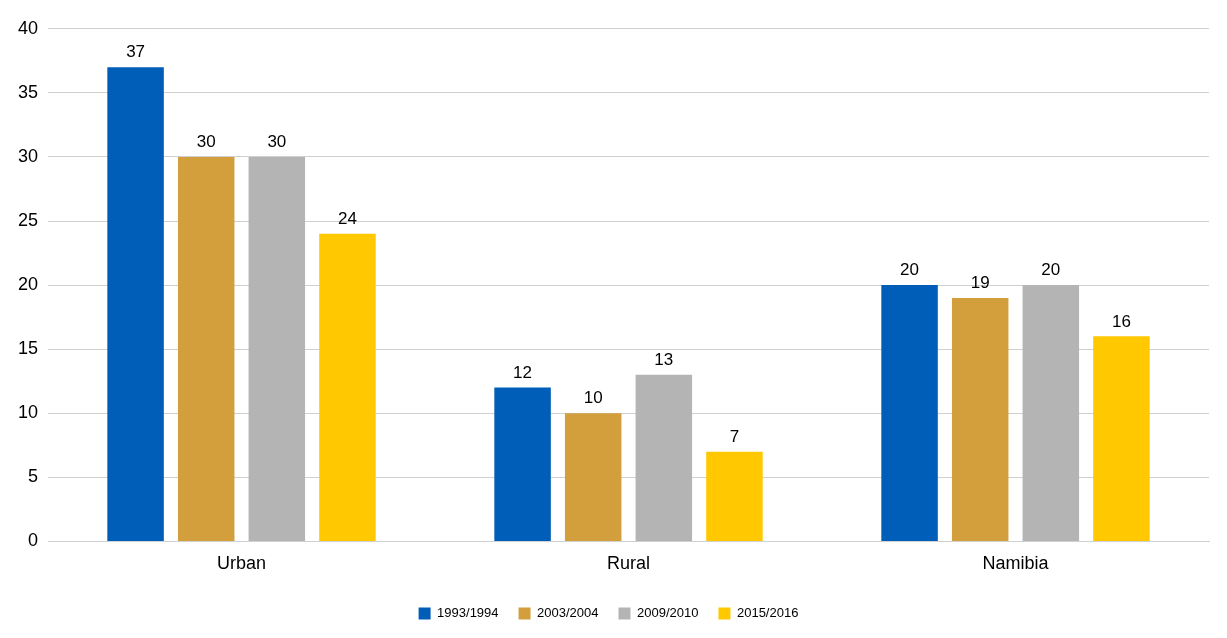 The width and height of the screenshot is (1227, 638). What do you see at coordinates (468, 613) in the screenshot?
I see `legend-label: 1993/1994` at bounding box center [468, 613].